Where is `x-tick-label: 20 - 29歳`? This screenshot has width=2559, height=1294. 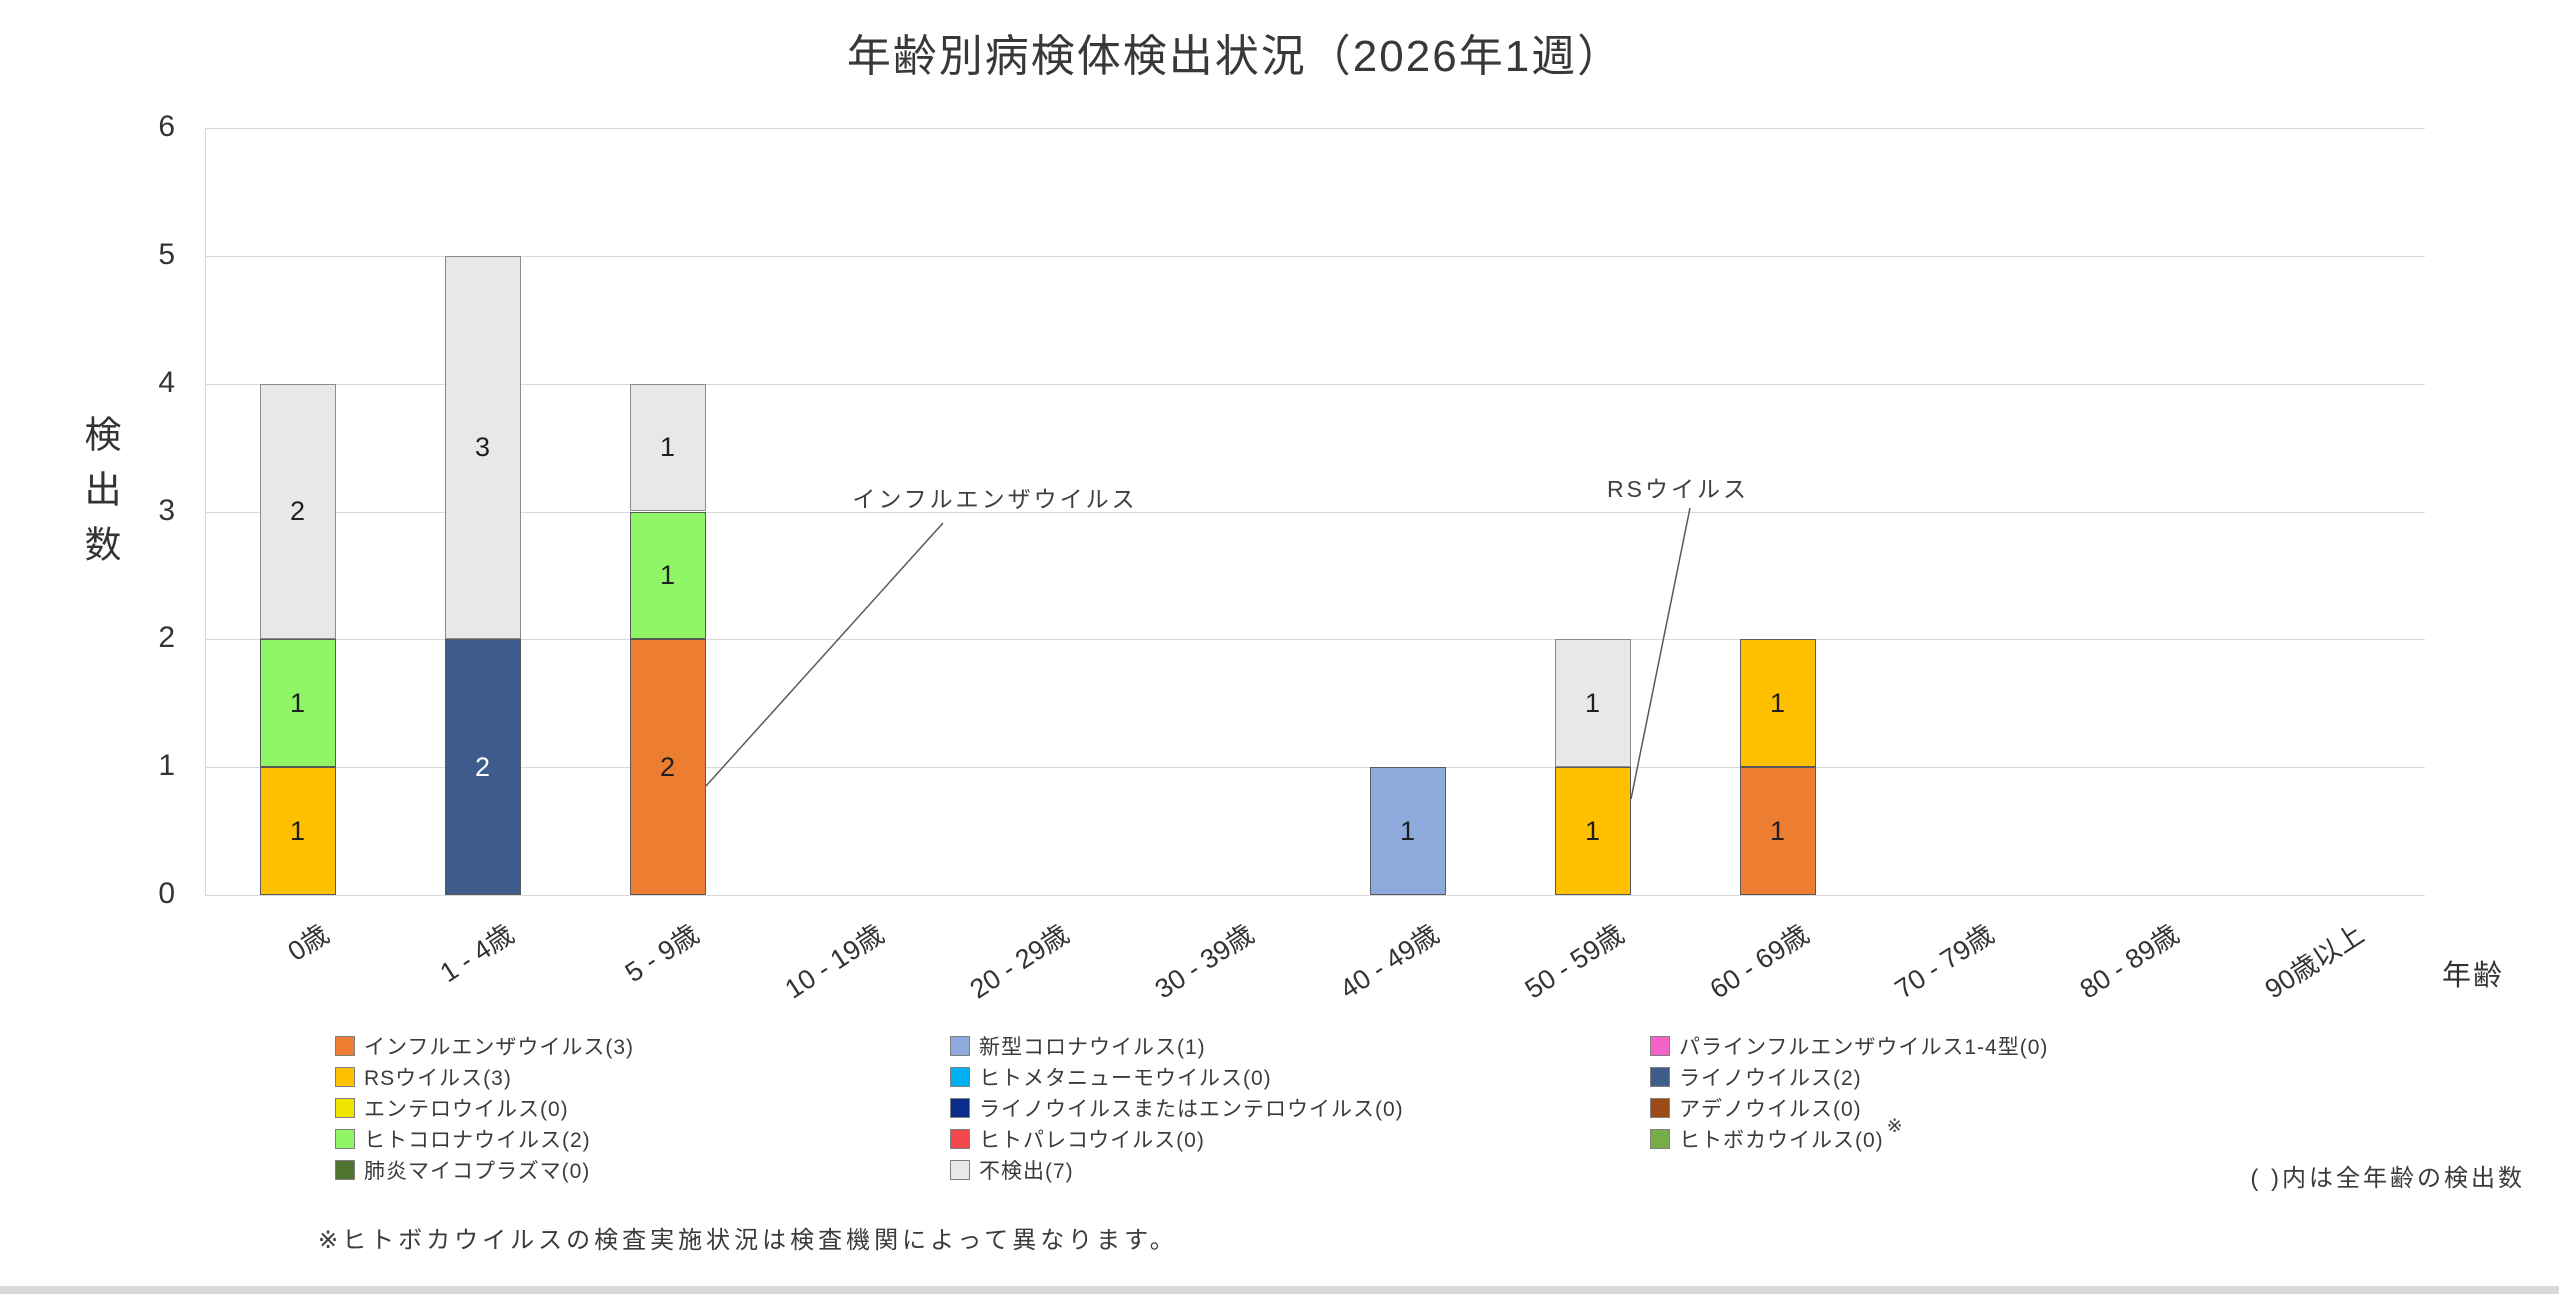 x-tick-label: 20 - 29歳 is located at coordinates (1019, 961).